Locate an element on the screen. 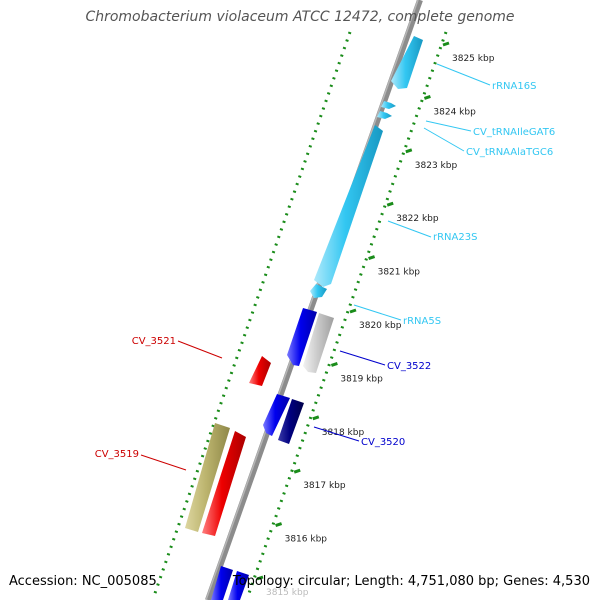 This screenshot has height=600, width=600. feature-rrna16s-shape is located at coordinates (407, 62).